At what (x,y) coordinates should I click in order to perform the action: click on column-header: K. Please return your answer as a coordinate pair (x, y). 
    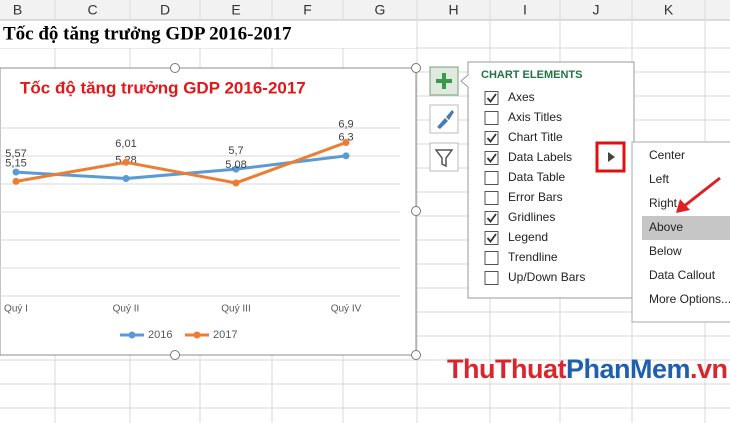
    Looking at the image, I should click on (669, 10).